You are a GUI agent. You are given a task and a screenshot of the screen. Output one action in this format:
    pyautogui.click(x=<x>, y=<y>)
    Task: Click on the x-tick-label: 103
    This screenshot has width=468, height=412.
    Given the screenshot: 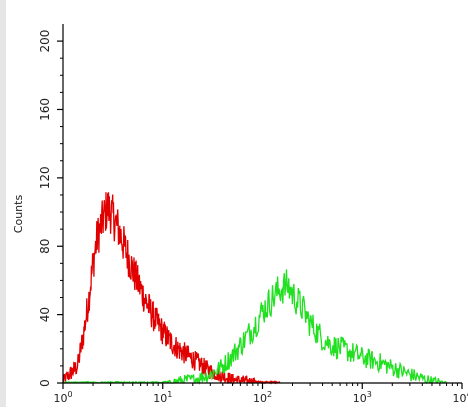 What is the action you would take?
    pyautogui.click(x=362, y=397)
    